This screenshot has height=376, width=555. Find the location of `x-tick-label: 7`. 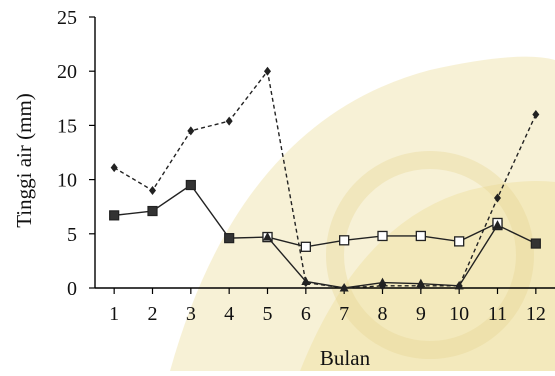

x-tick-label: 7 is located at coordinates (344, 314).